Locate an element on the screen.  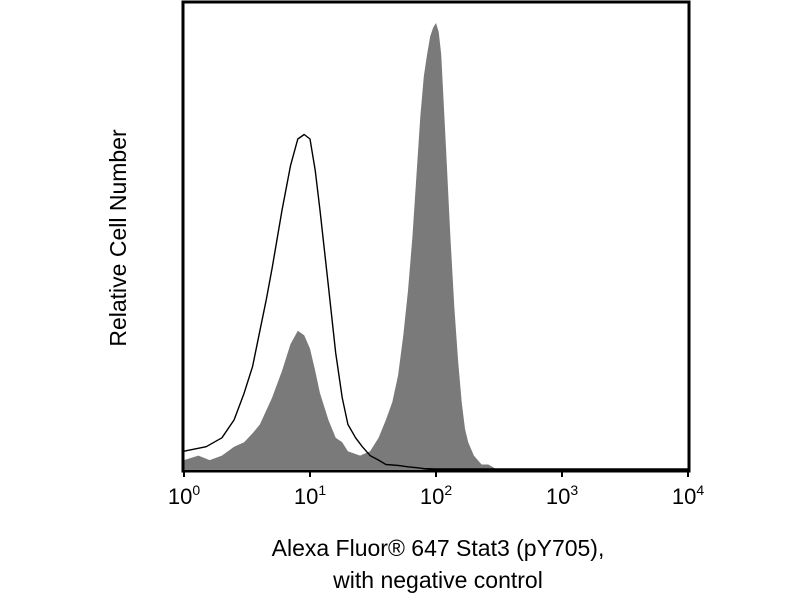
x-axis-label-line-1: Alexa Fluor® 647 Stat3 (pY705), is located at coordinates (438, 548).